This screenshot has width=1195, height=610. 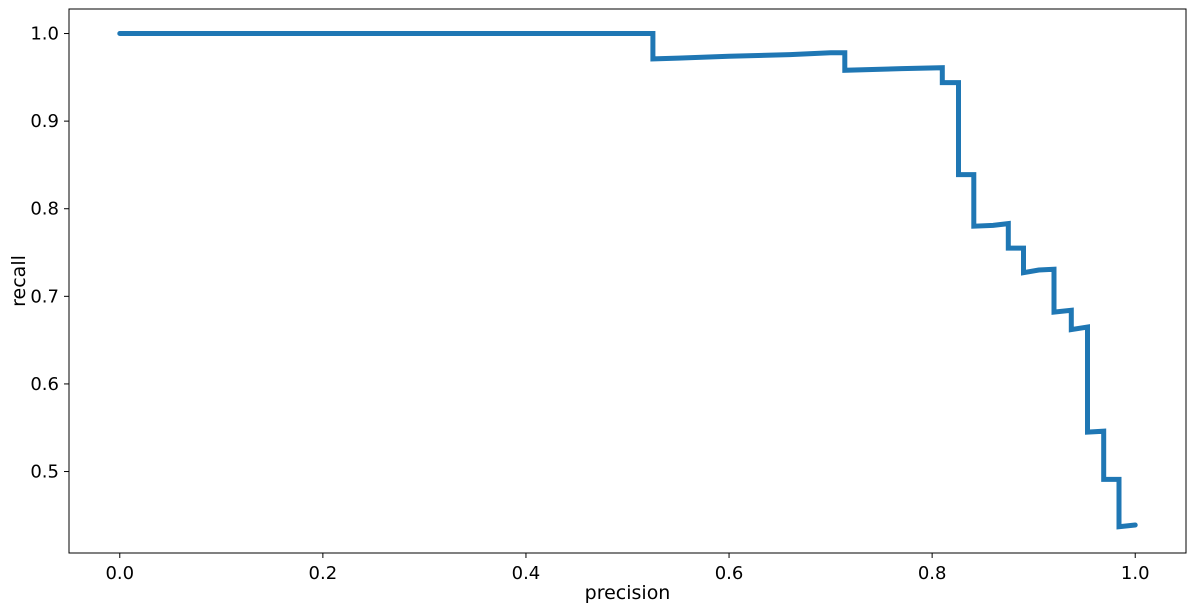 I want to click on y-tick-label: 0.7, so click(x=44, y=296).